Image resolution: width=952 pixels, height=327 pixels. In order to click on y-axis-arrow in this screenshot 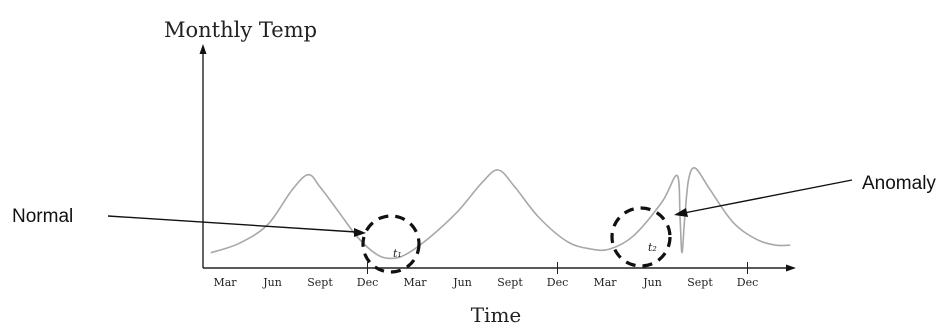, I will do `click(203, 49)`.